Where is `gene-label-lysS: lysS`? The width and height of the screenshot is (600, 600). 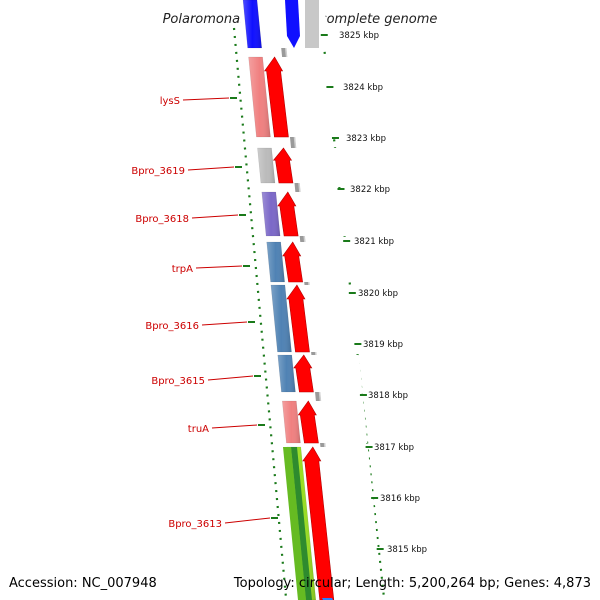
gene-label-lysS: lysS is located at coordinates (170, 101).